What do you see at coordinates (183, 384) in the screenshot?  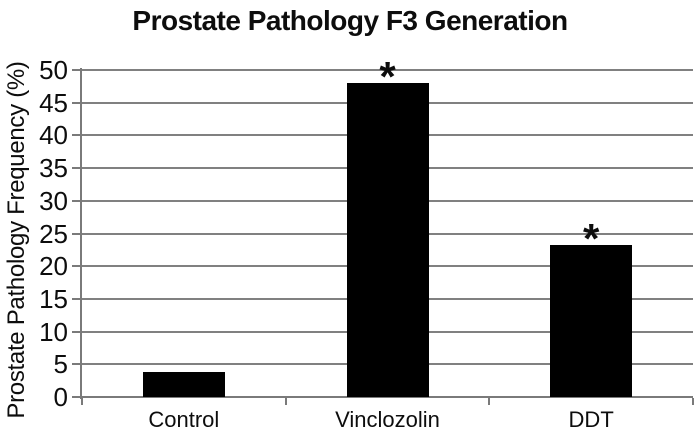 I see `bar-control` at bounding box center [183, 384].